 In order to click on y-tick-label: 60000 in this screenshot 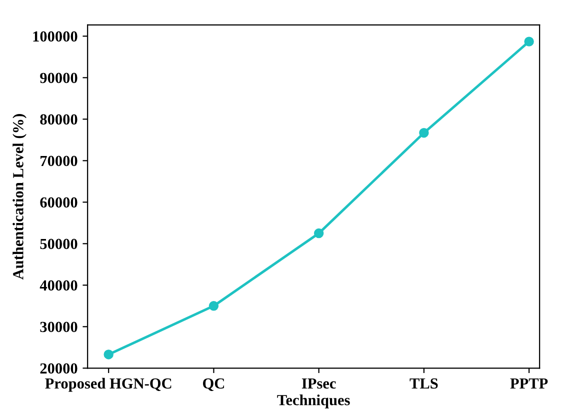, I will do `click(59, 202)`.